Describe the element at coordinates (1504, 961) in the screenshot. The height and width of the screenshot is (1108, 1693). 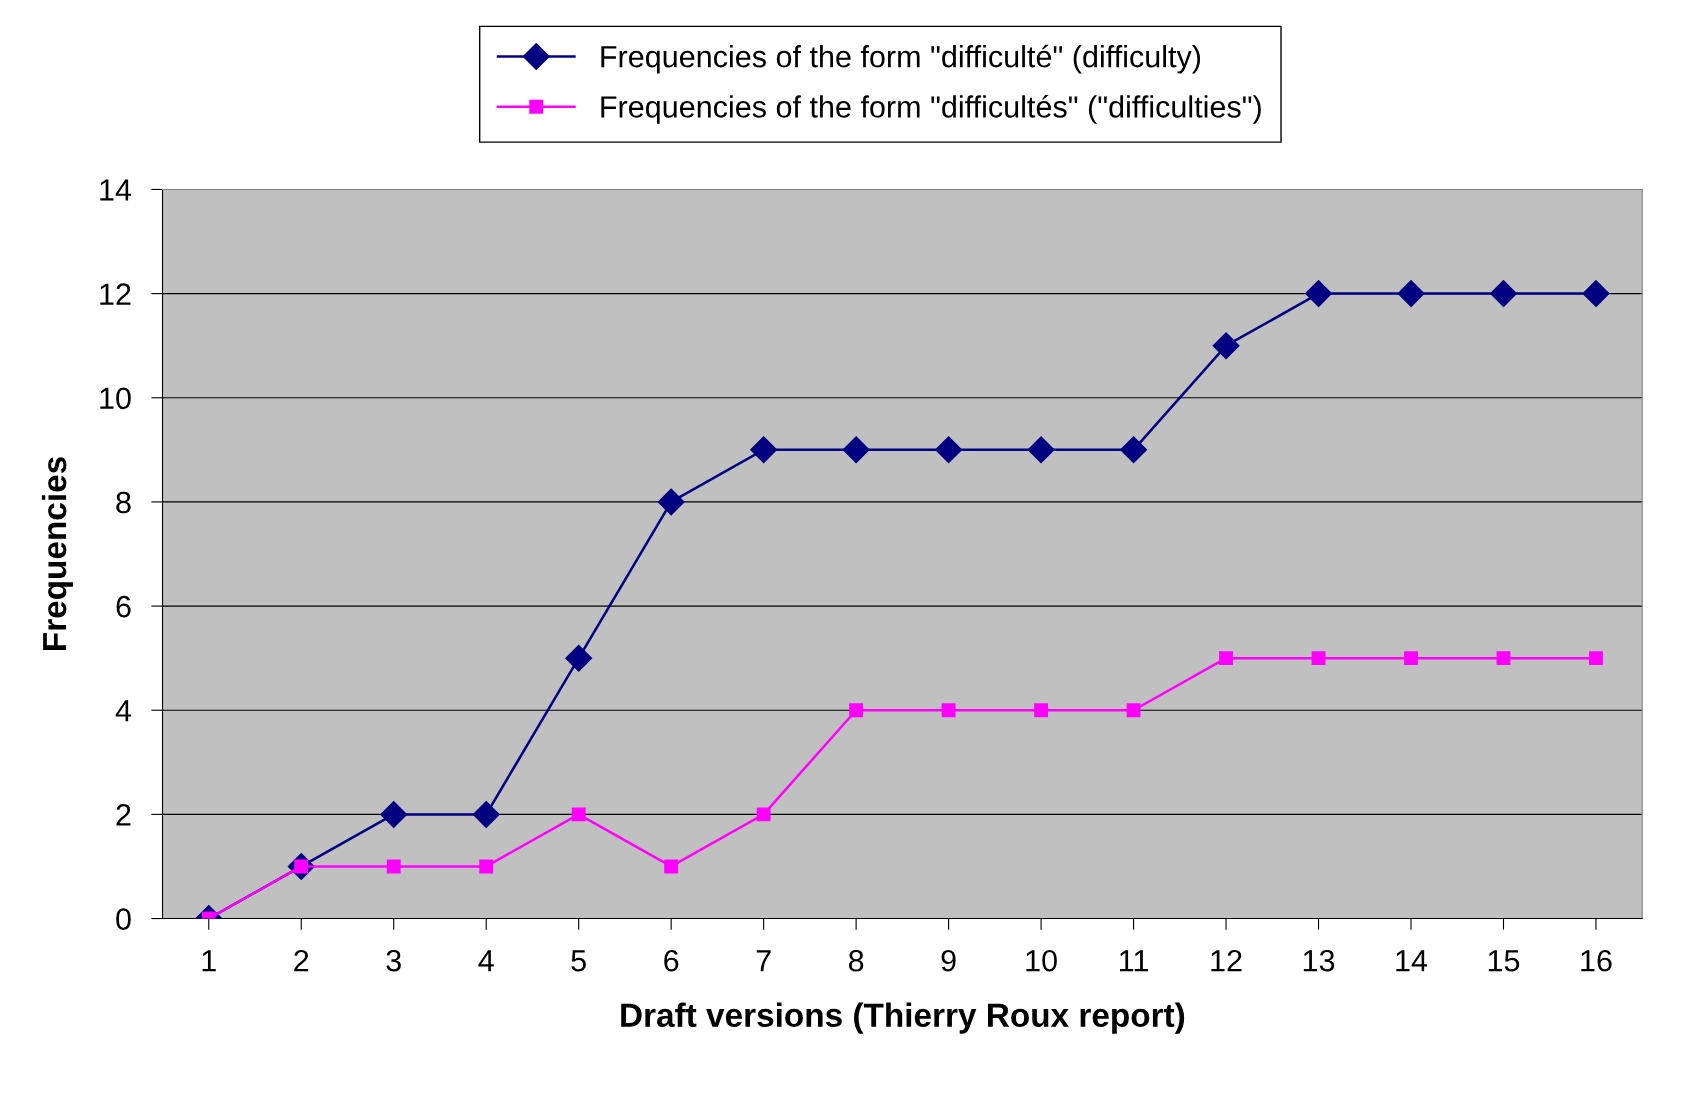
I see `x-tick-label: 15` at that location.